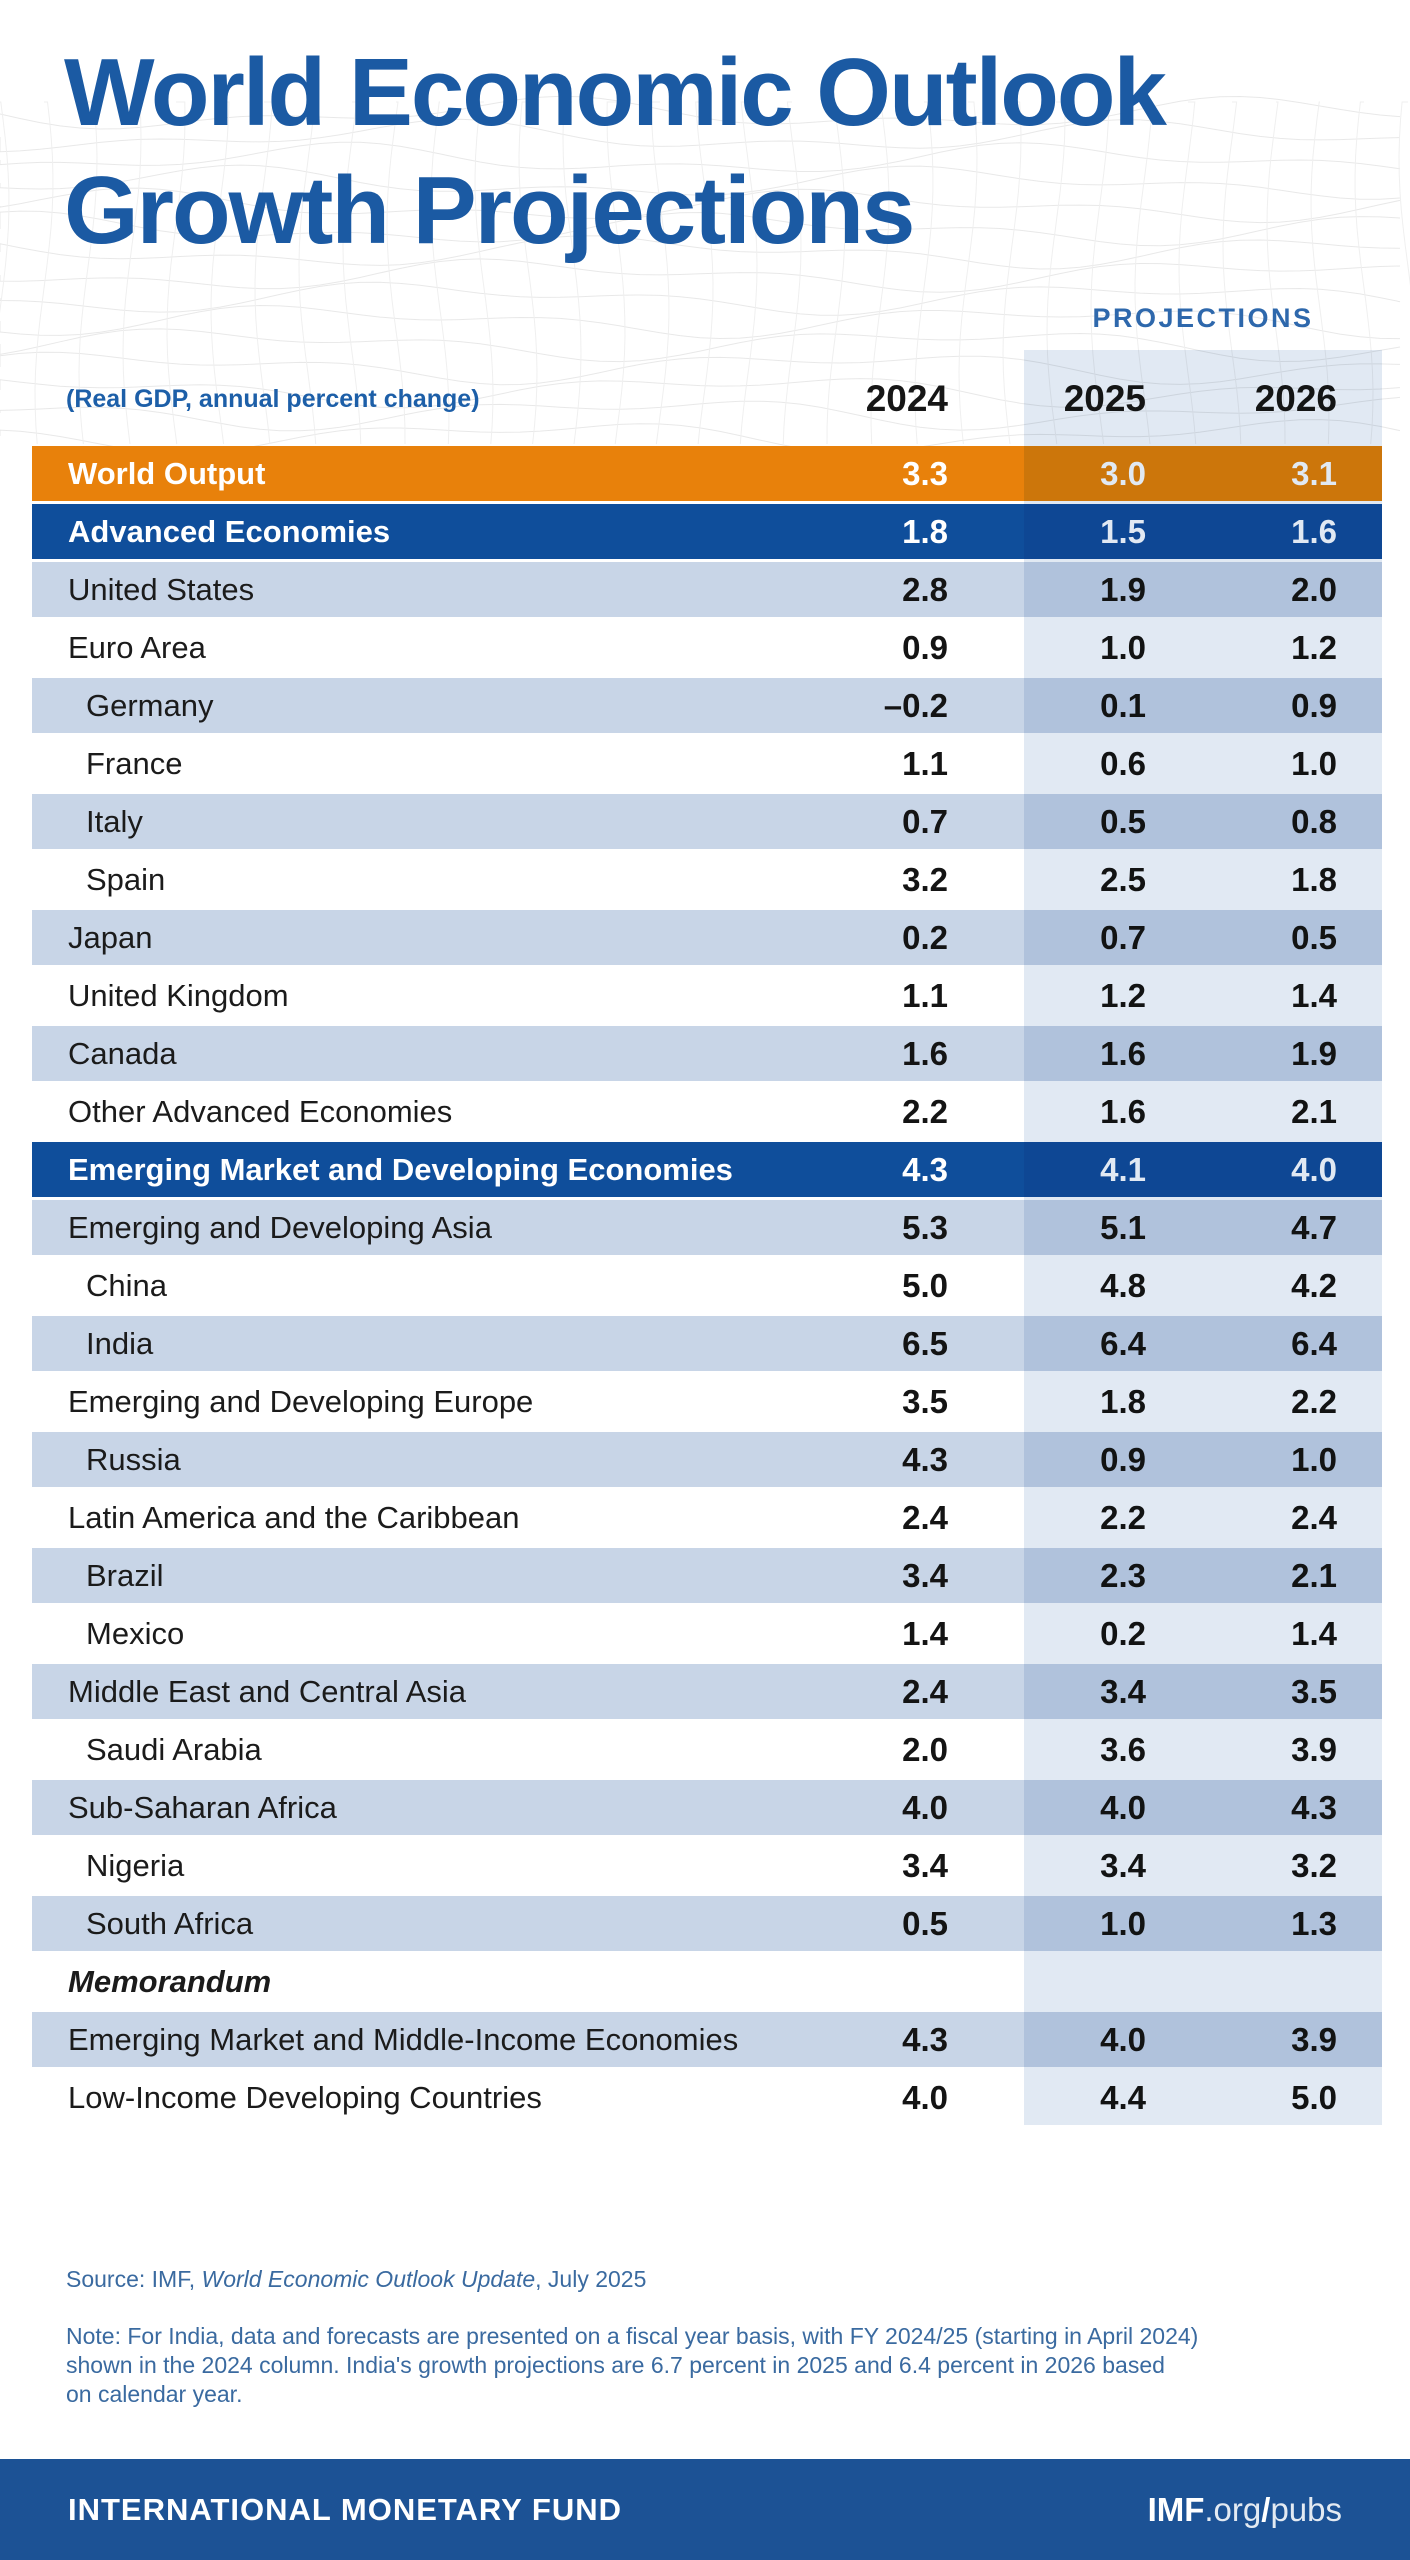  What do you see at coordinates (707, 1459) in the screenshot?
I see `table-row-russia: Russia 4.3 0.9 1.0` at bounding box center [707, 1459].